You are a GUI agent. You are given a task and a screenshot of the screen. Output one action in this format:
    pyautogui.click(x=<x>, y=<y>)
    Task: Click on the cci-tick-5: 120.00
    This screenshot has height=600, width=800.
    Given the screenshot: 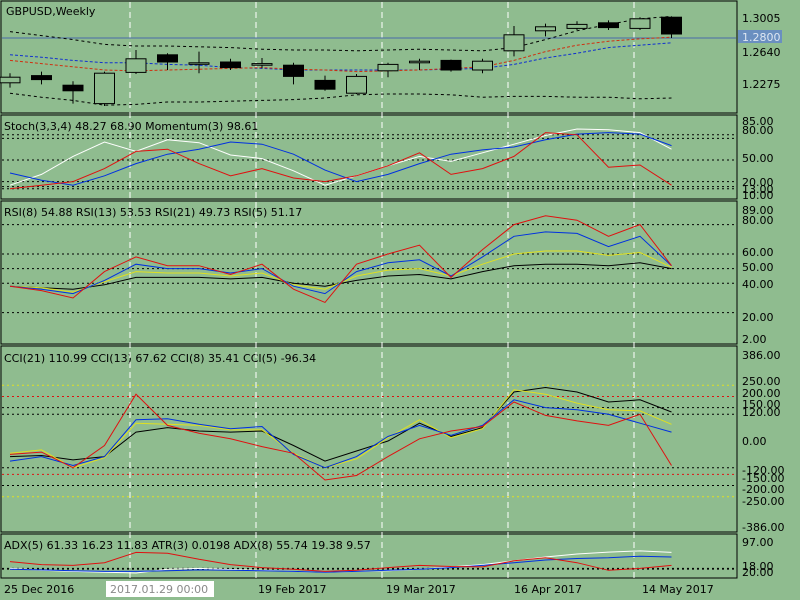 What is the action you would take?
    pyautogui.click(x=761, y=412)
    